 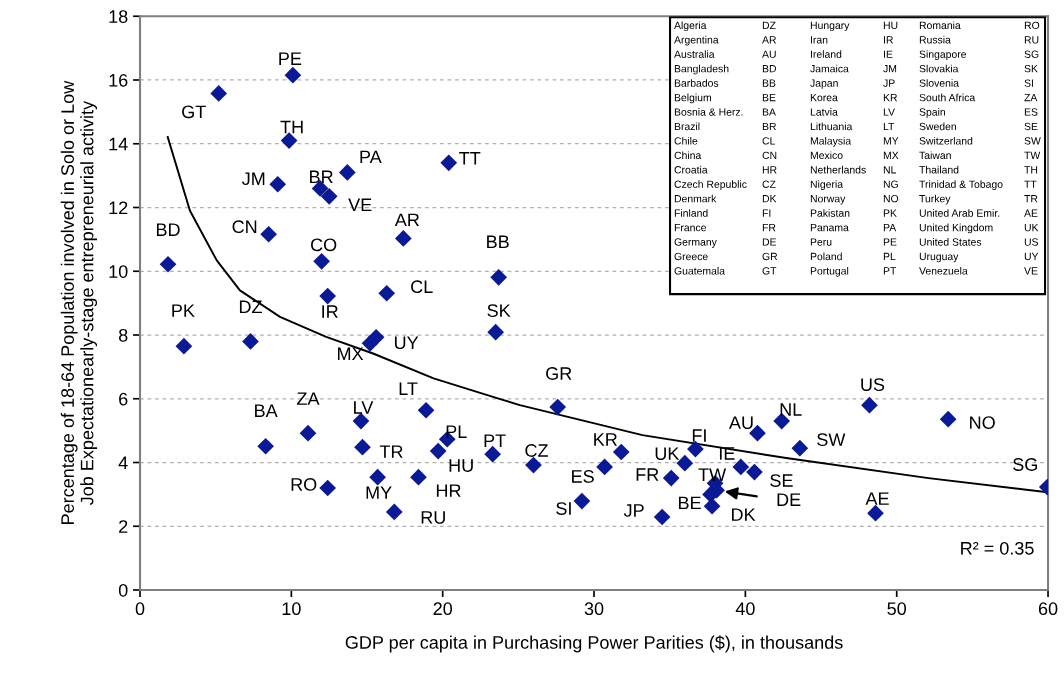 I want to click on series-label: TR, so click(x=391, y=451).